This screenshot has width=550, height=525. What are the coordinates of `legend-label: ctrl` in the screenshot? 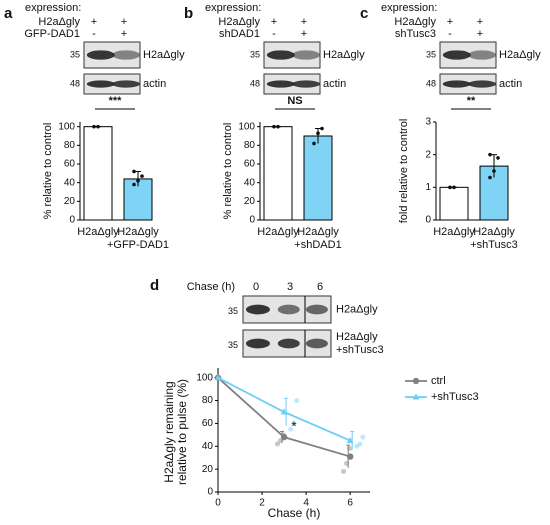 It's located at (438, 381).